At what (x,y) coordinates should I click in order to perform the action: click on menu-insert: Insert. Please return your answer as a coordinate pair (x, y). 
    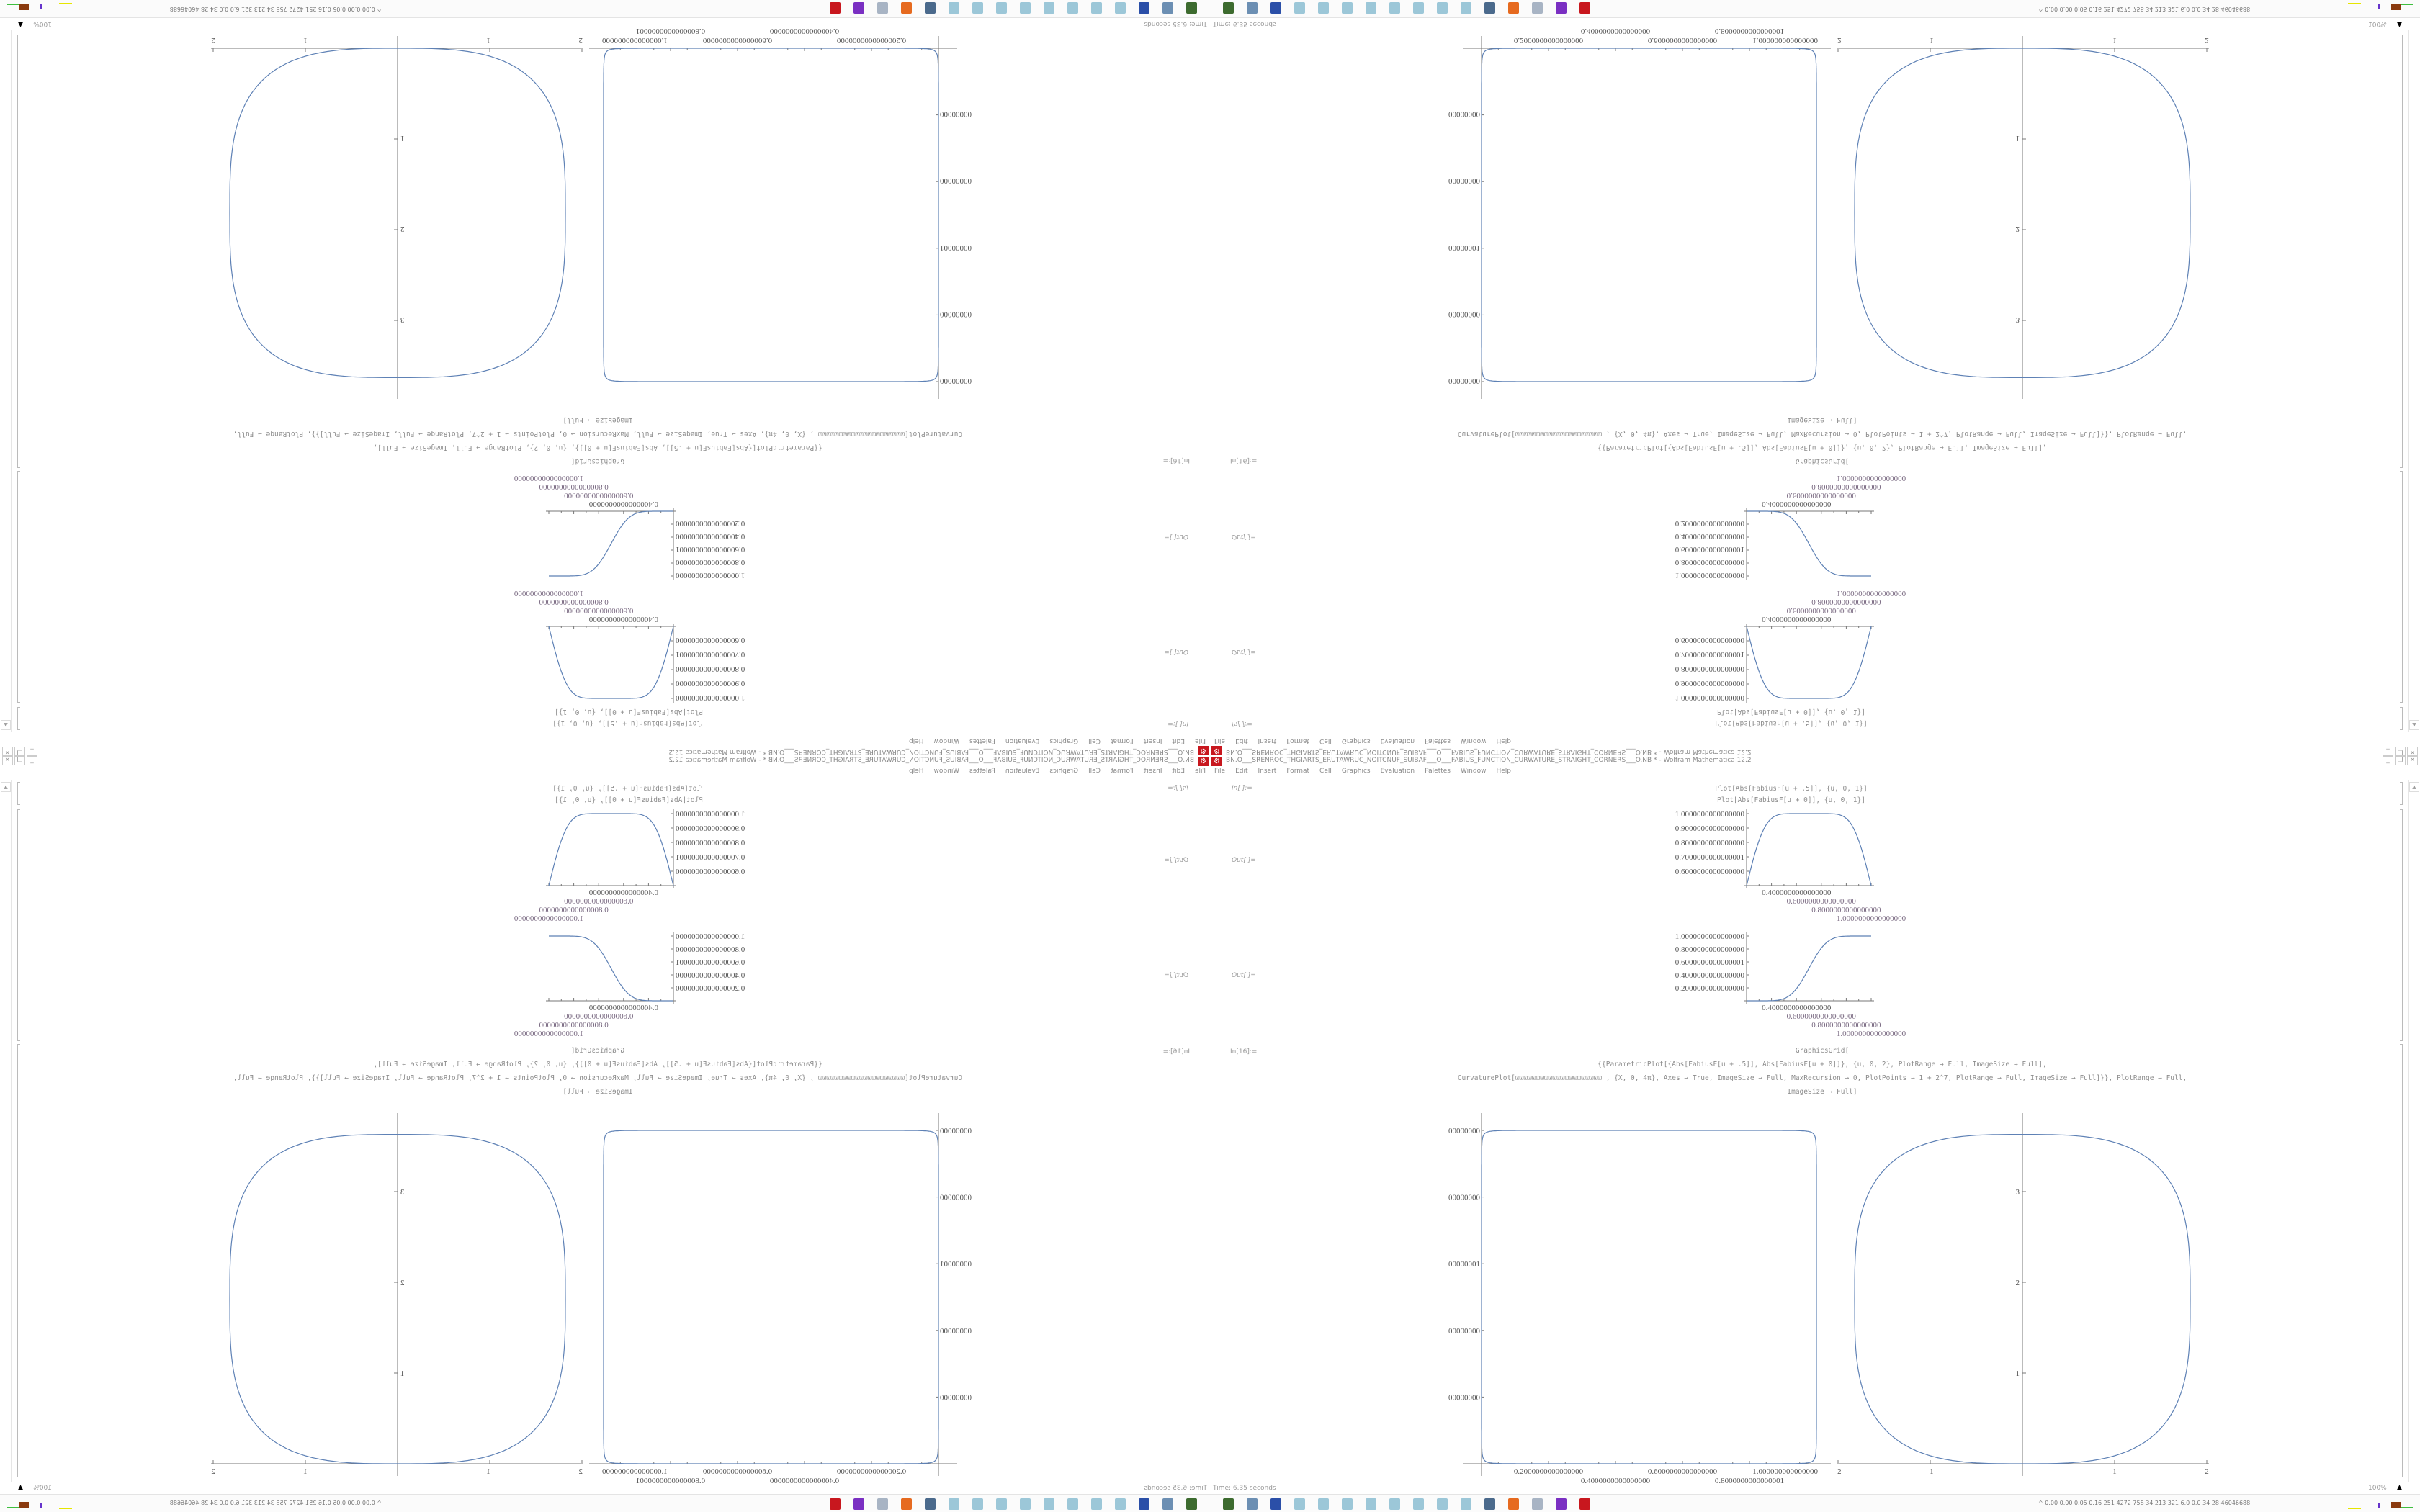
    Looking at the image, I should click on (1267, 771).